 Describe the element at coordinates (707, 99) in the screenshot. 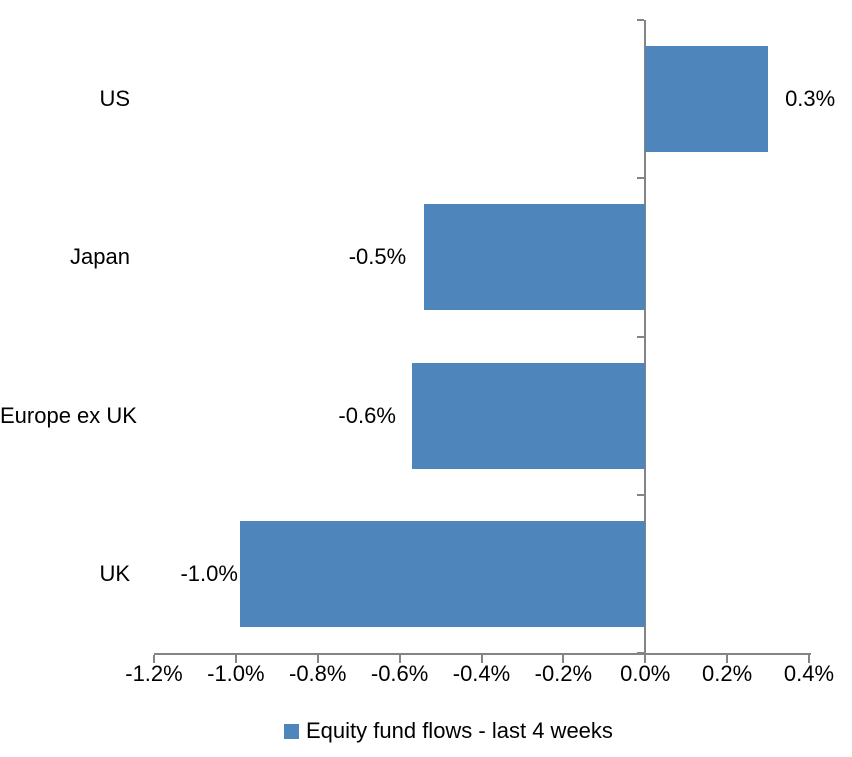

I see `bar-us` at that location.